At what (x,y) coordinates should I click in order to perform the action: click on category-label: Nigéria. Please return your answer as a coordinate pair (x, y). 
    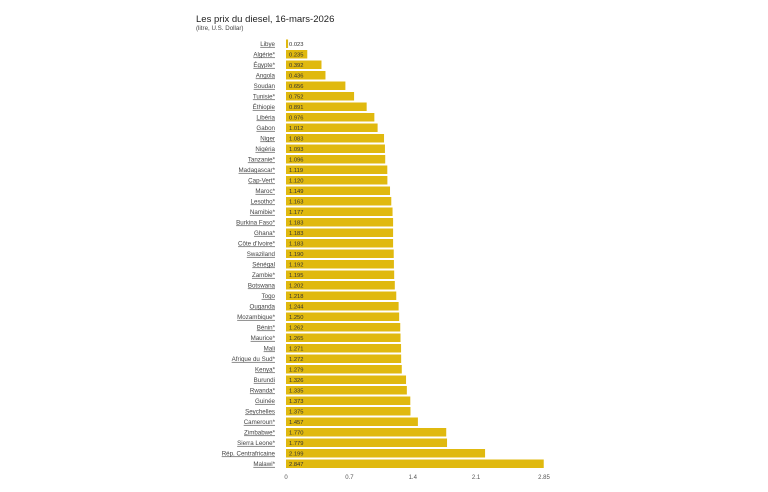
    Looking at the image, I should click on (265, 149).